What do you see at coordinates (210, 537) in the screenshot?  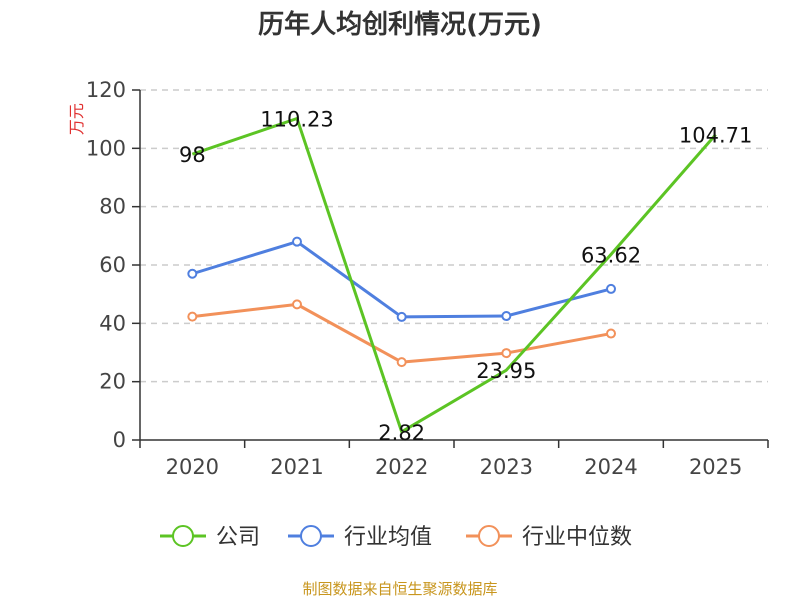 I see `legend-item: 公司` at bounding box center [210, 537].